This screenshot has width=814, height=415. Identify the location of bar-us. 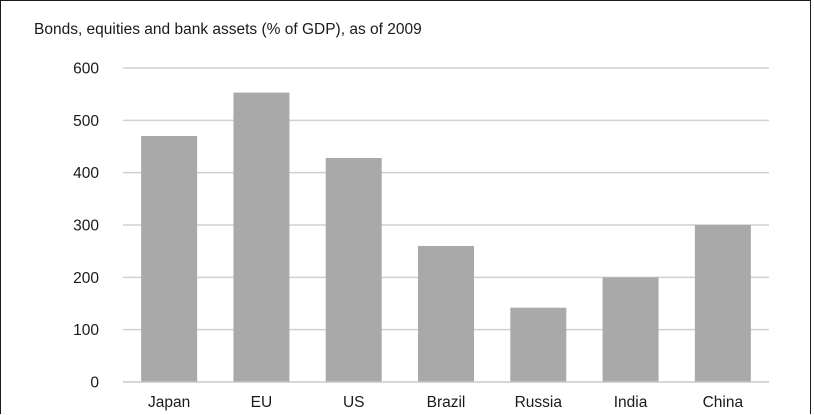
(353, 270).